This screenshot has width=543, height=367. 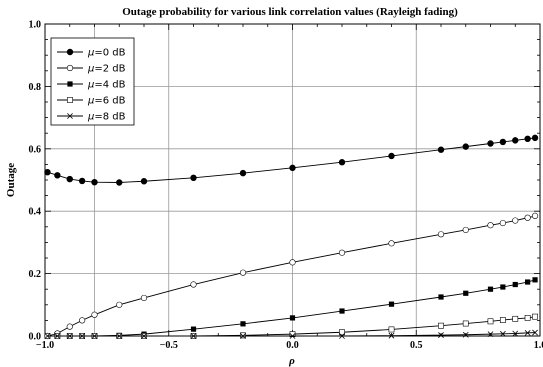 I want to click on x-tick-label: 0.5, so click(x=416, y=345).